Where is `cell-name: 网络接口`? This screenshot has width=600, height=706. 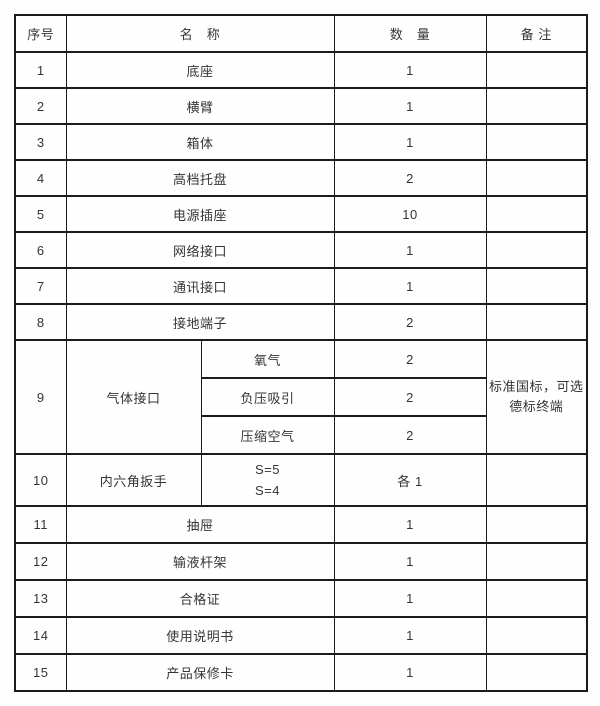
cell-name: 网络接口 is located at coordinates (200, 250).